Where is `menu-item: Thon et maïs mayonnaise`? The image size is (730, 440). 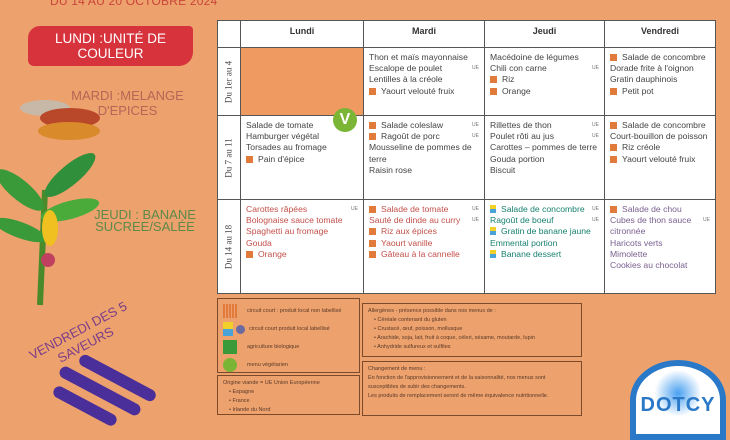
menu-item: Thon et maïs mayonnaise is located at coordinates (424, 57).